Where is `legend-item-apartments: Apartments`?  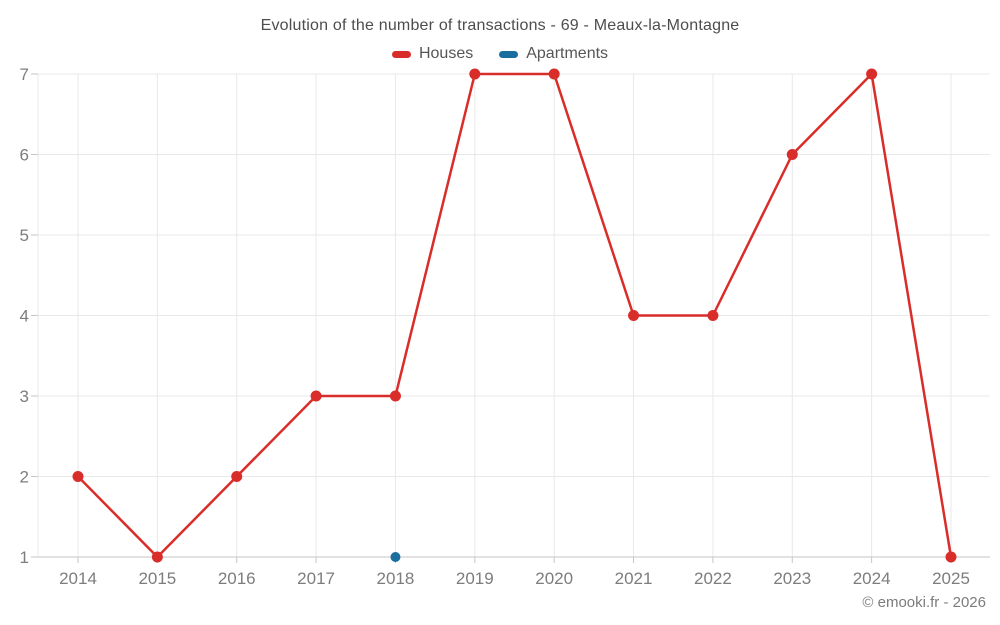 legend-item-apartments: Apartments is located at coordinates (553, 54).